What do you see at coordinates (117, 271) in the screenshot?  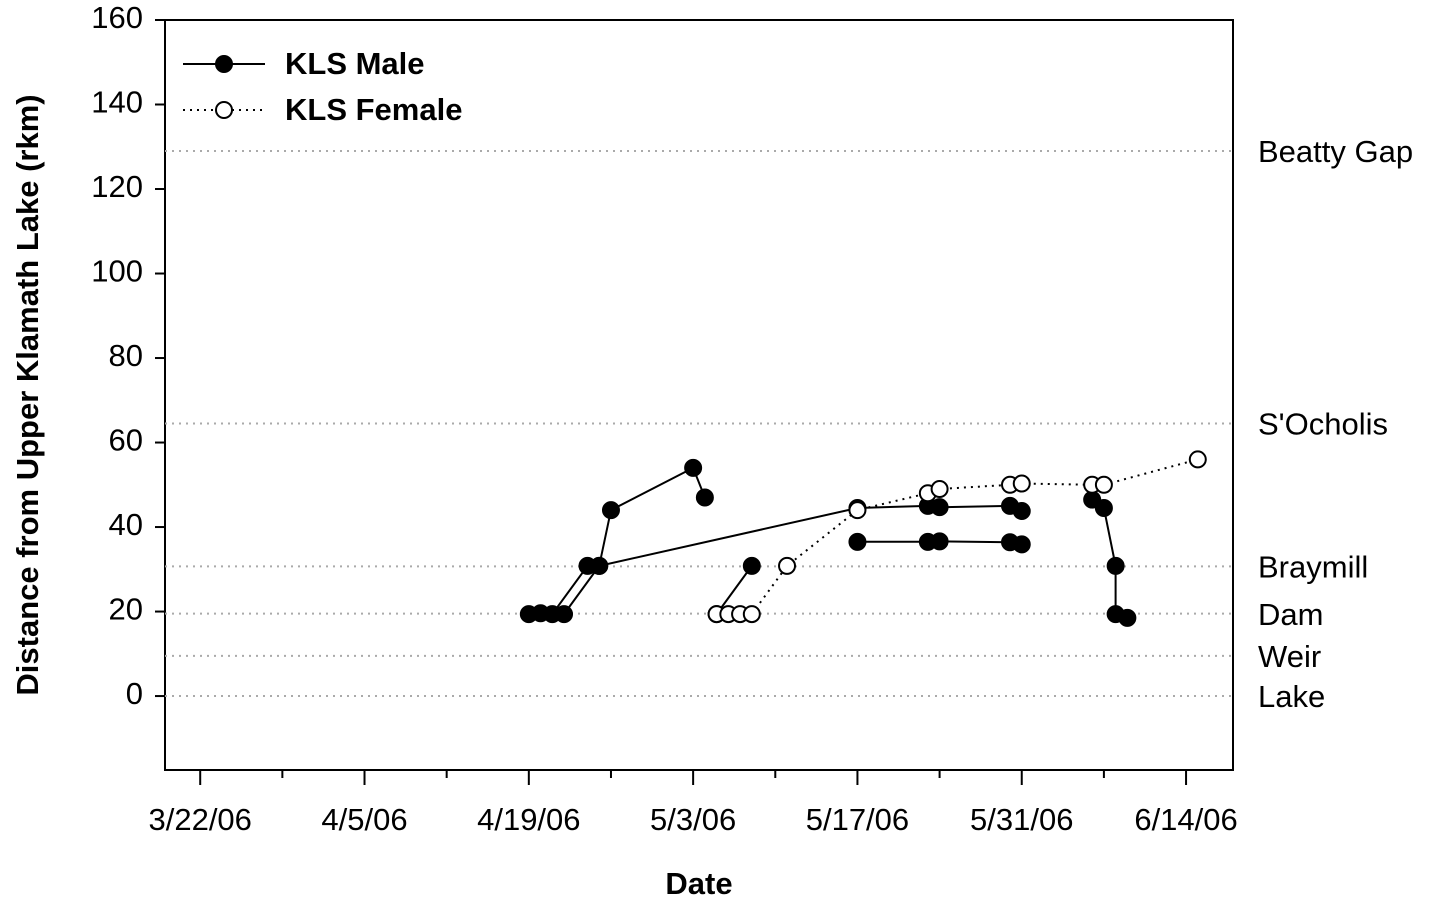 I see `y-tick-label: 100` at bounding box center [117, 271].